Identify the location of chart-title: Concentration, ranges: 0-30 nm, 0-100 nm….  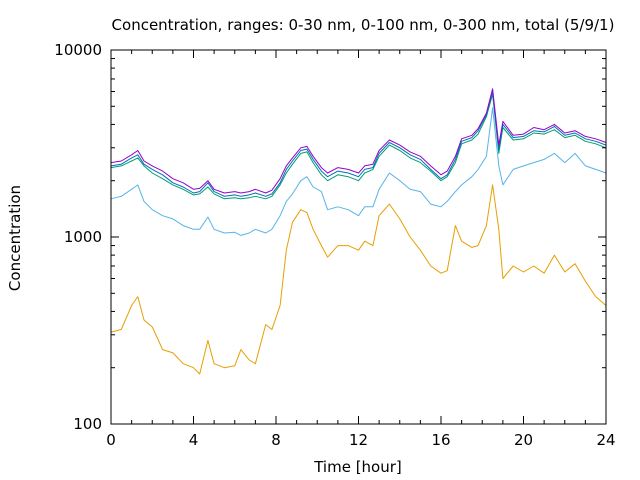
(363, 25).